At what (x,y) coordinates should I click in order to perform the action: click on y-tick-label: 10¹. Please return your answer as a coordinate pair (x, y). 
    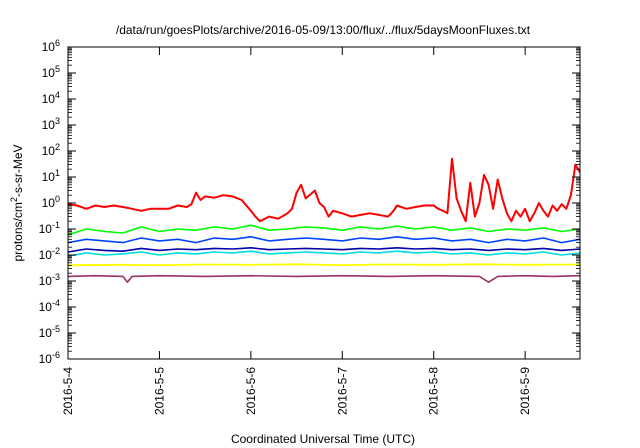
    Looking at the image, I should click on (51, 176).